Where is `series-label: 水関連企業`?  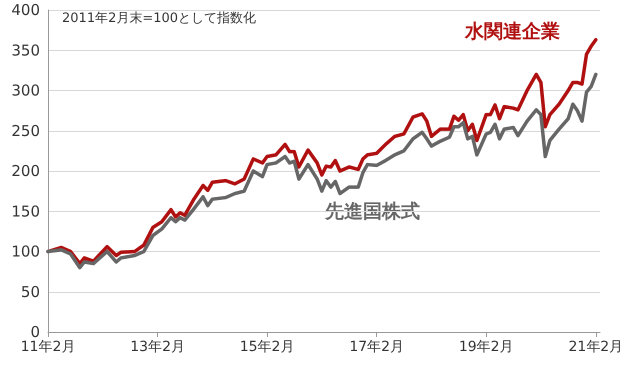 series-label: 水関連企業 is located at coordinates (512, 31).